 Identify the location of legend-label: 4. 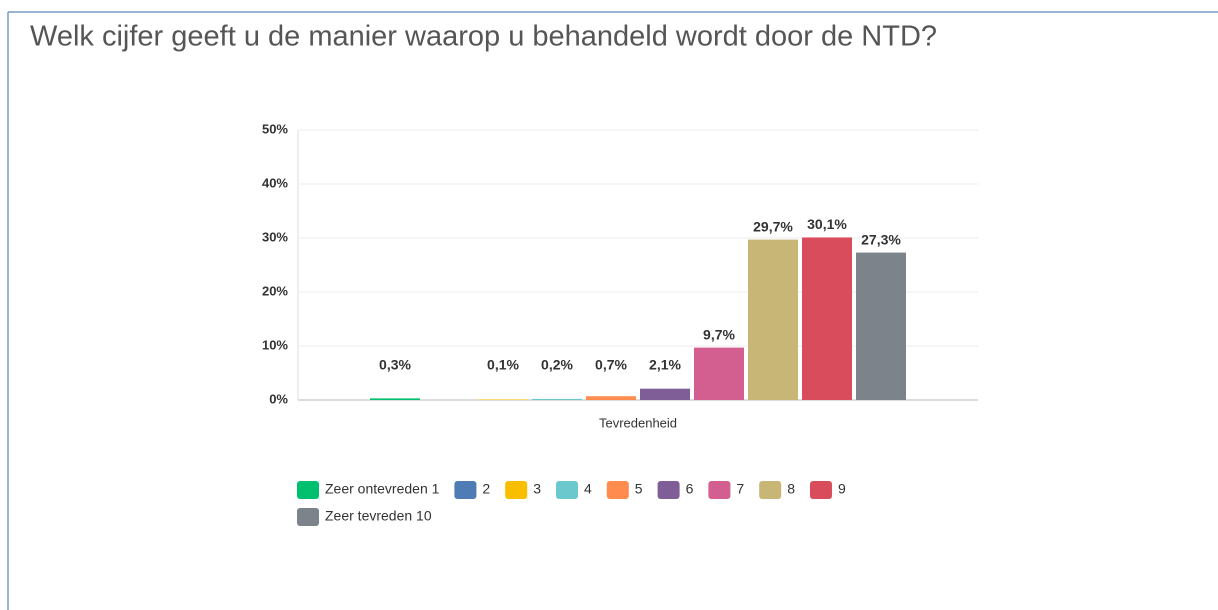
(588, 489).